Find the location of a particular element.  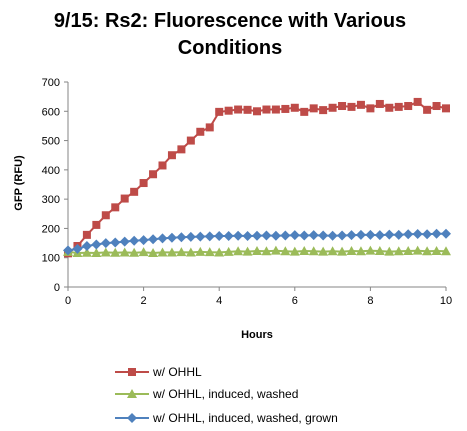

x-tick-label: 6 is located at coordinates (295, 301).